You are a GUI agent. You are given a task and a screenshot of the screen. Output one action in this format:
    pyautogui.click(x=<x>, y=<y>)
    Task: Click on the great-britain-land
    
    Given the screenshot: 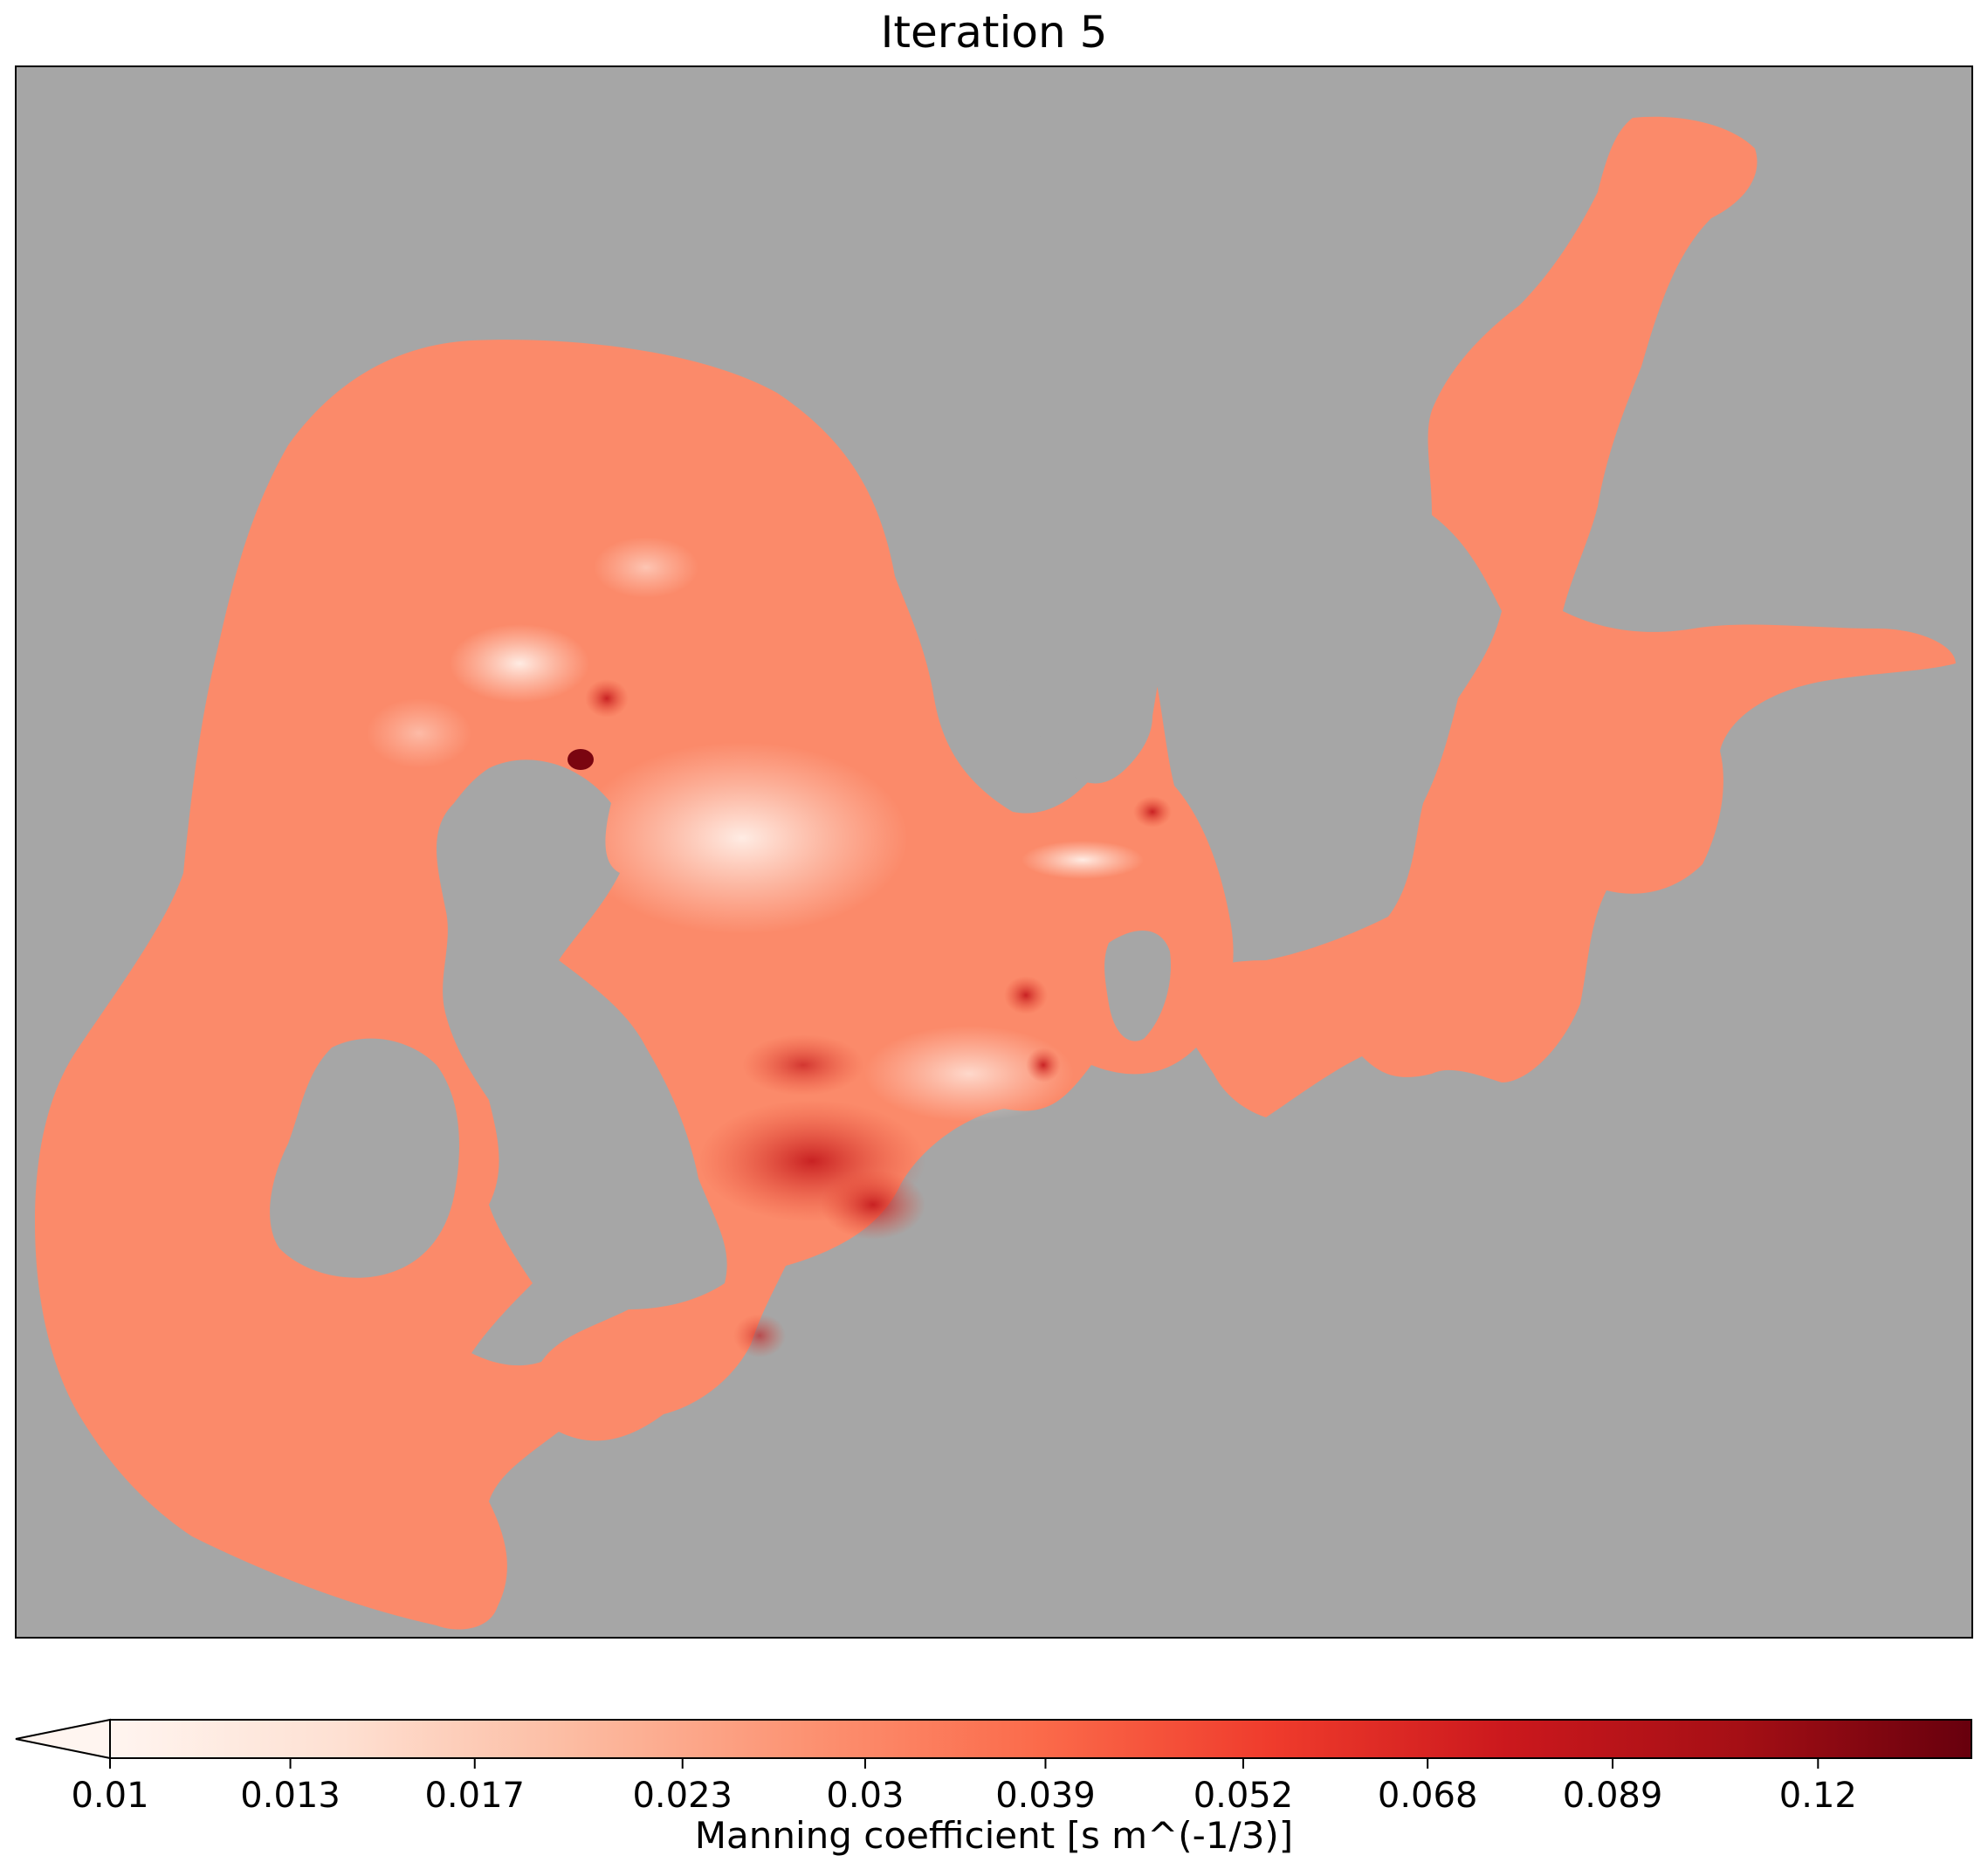 What is the action you would take?
    pyautogui.click(x=582, y=1062)
    